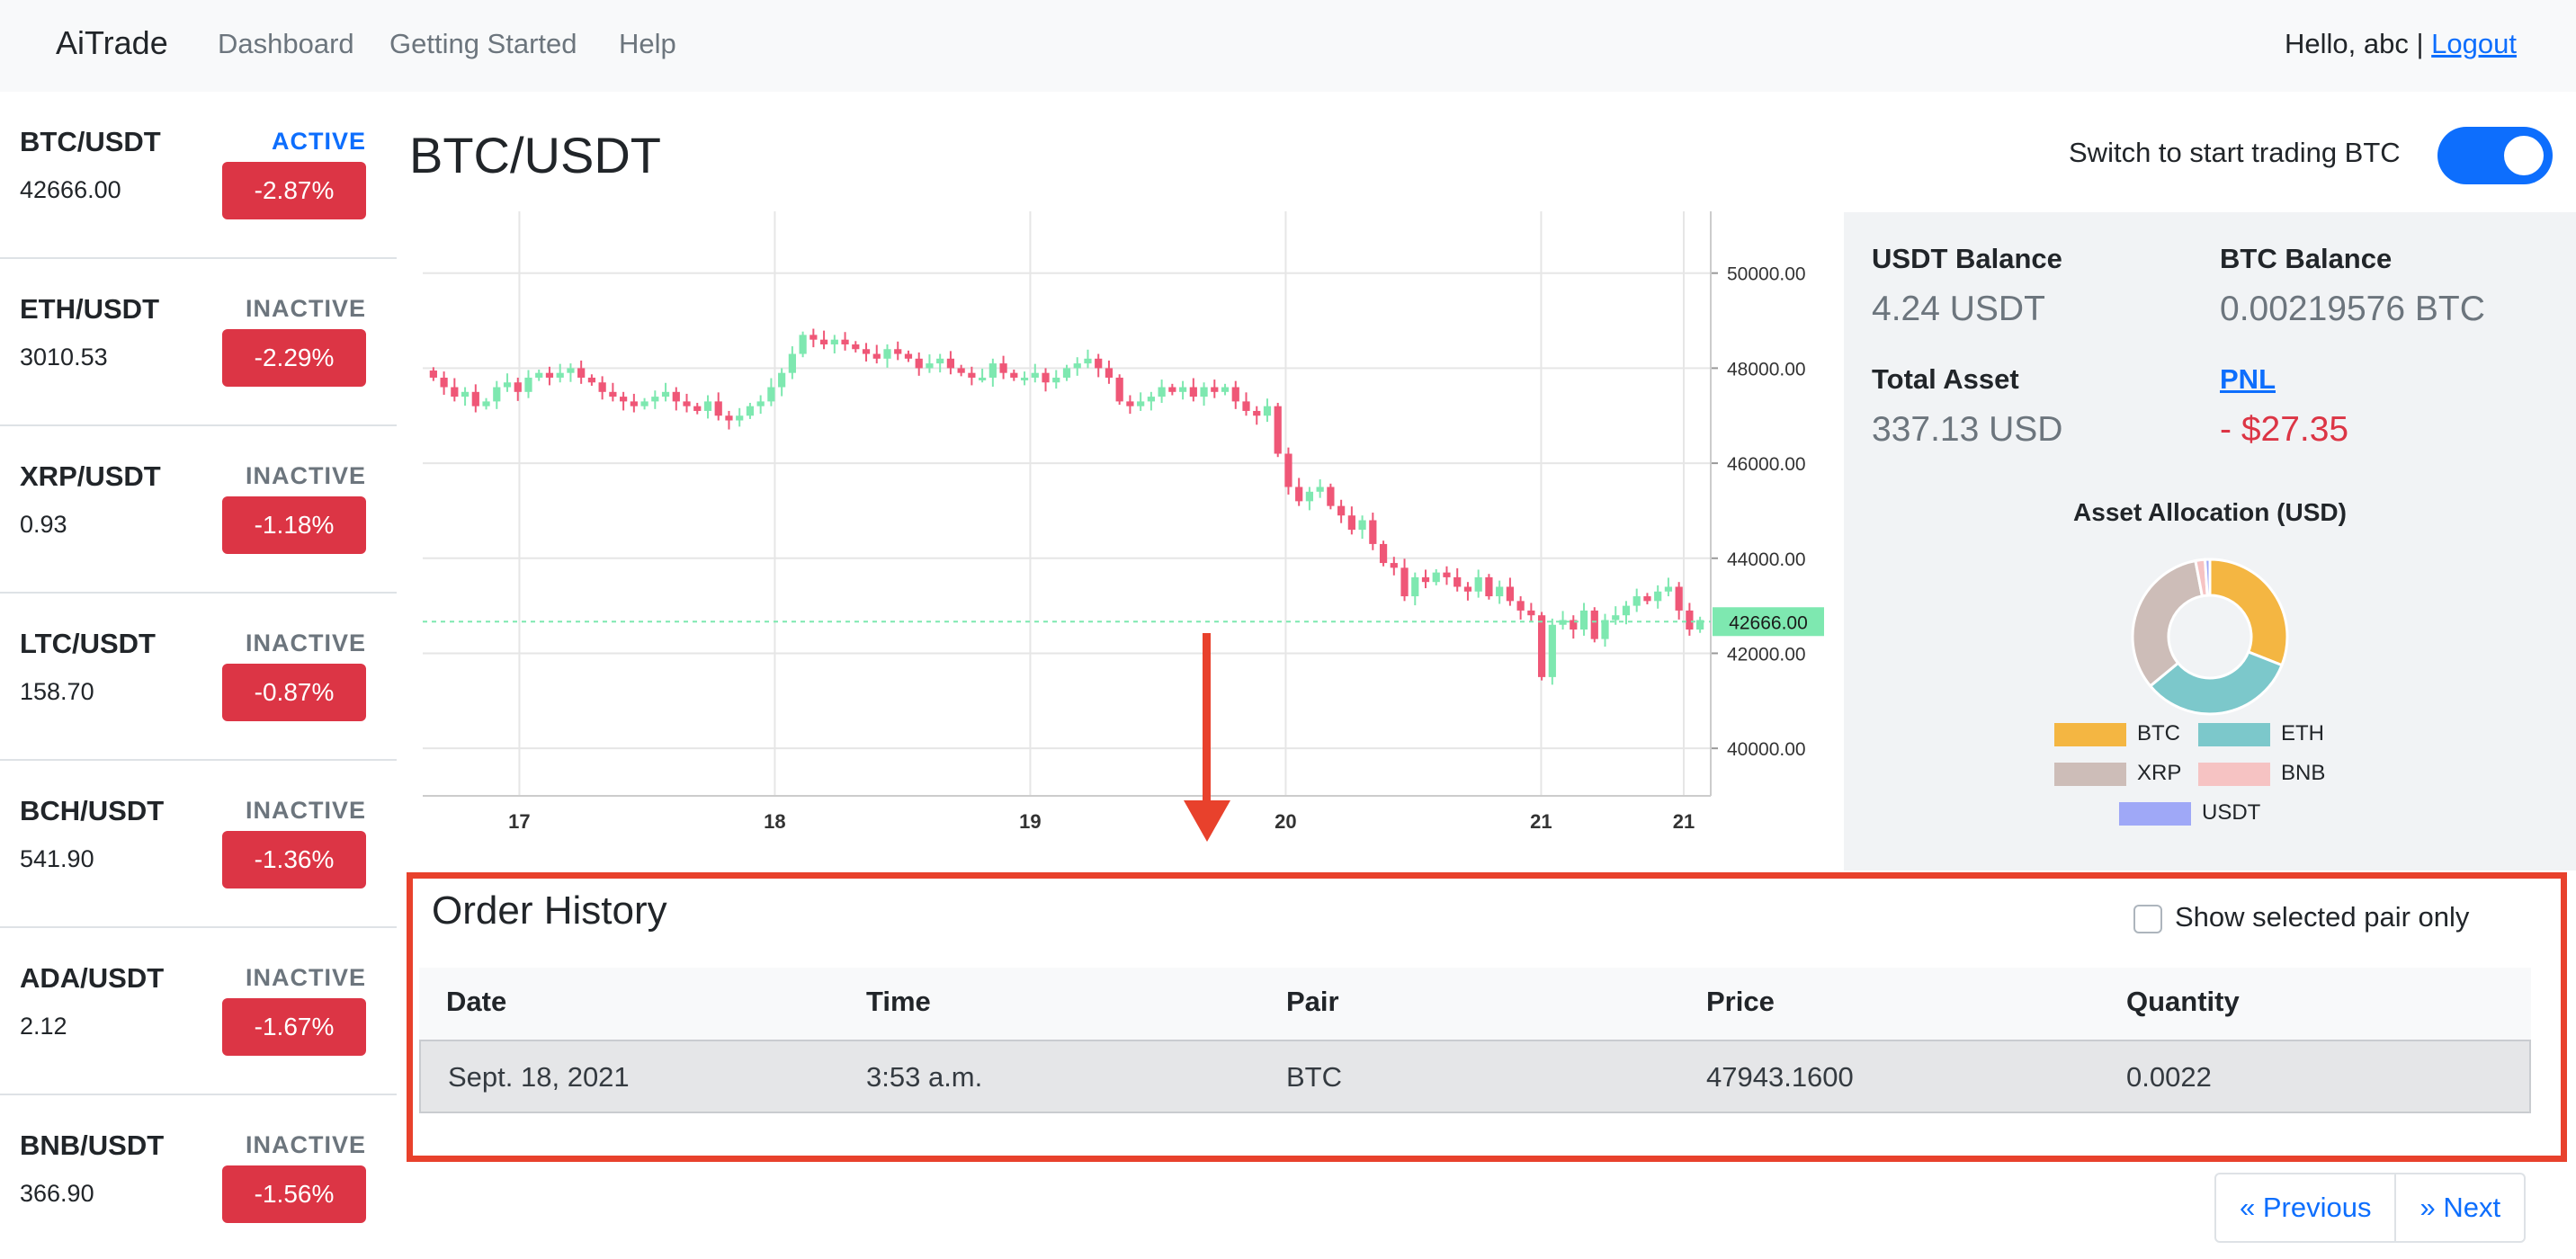 This screenshot has width=2576, height=1259. What do you see at coordinates (2459, 1207) in the screenshot?
I see `next-page-button: » Next` at bounding box center [2459, 1207].